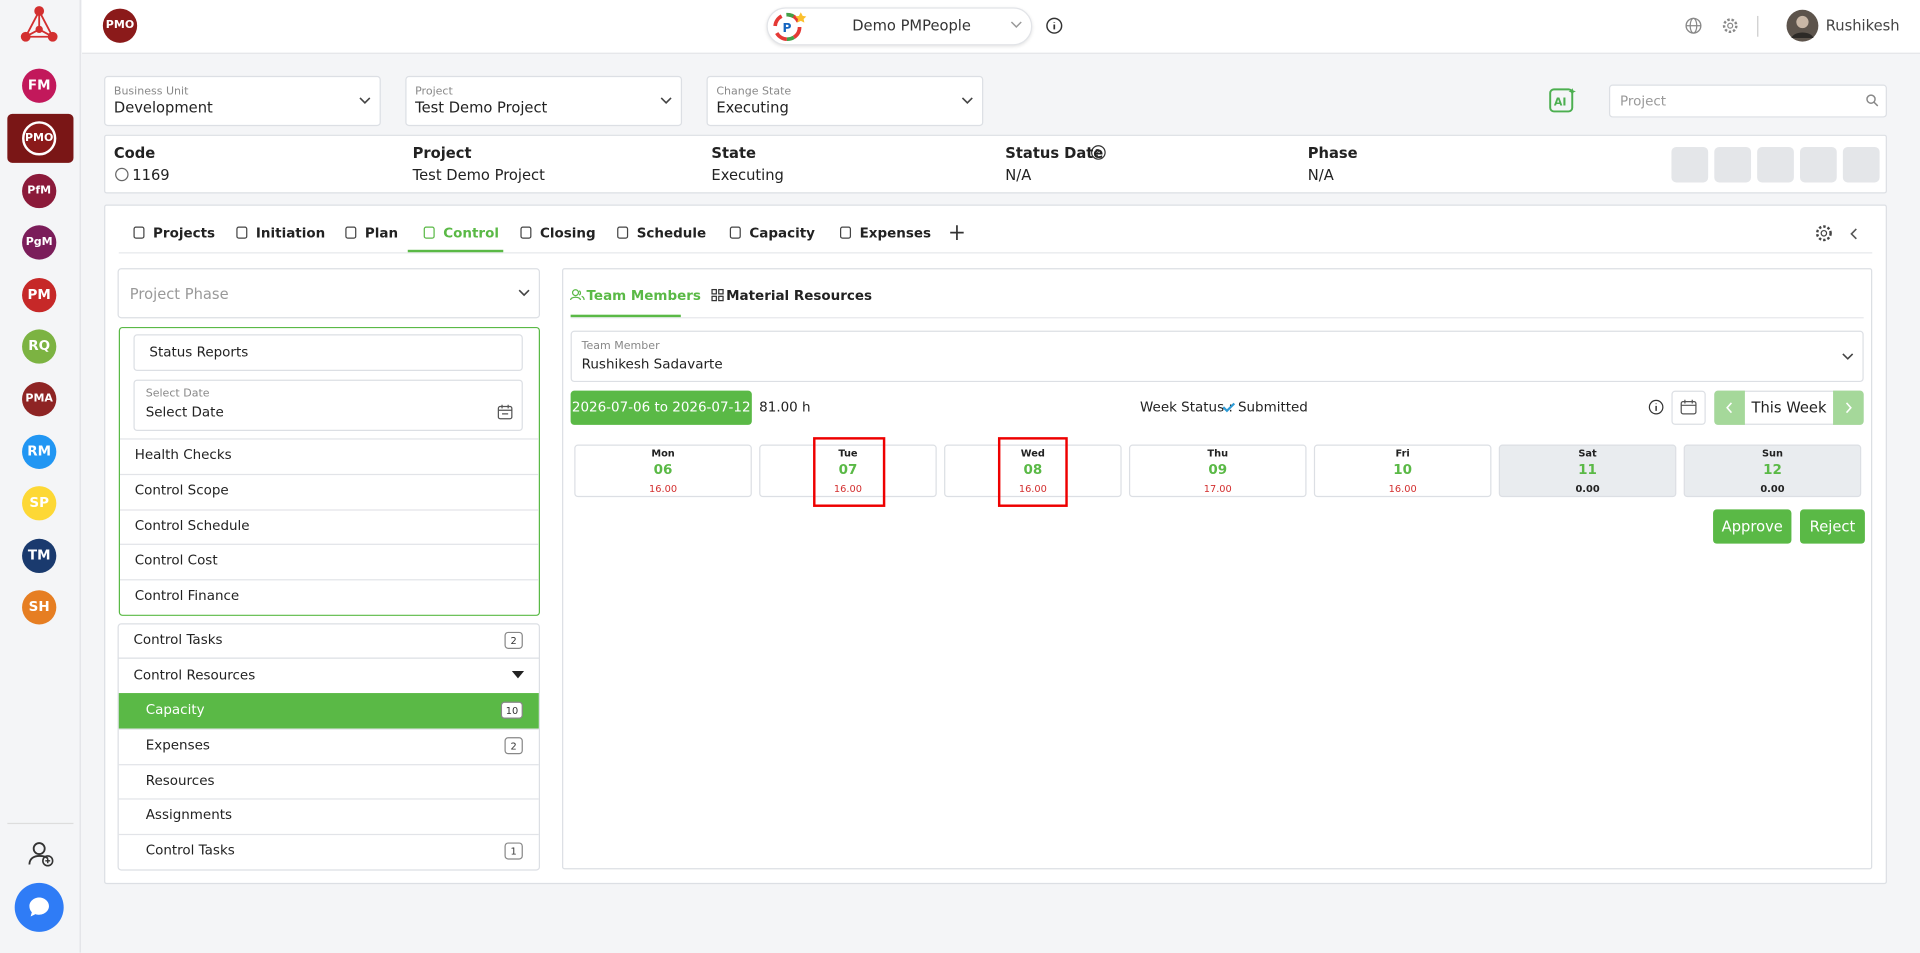 The width and height of the screenshot is (1920, 953). Describe the element at coordinates (120, 25) in the screenshot. I see `app-badge: PMO` at that location.